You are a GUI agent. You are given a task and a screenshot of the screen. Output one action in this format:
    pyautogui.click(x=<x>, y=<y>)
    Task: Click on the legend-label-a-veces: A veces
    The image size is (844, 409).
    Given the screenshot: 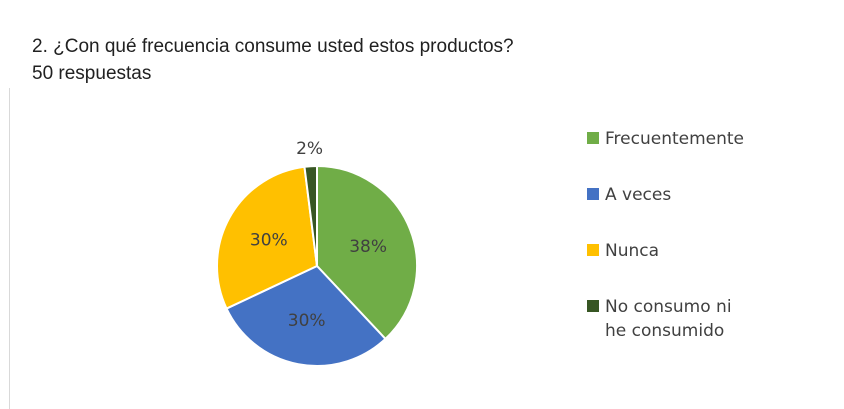 What is the action you would take?
    pyautogui.click(x=638, y=195)
    